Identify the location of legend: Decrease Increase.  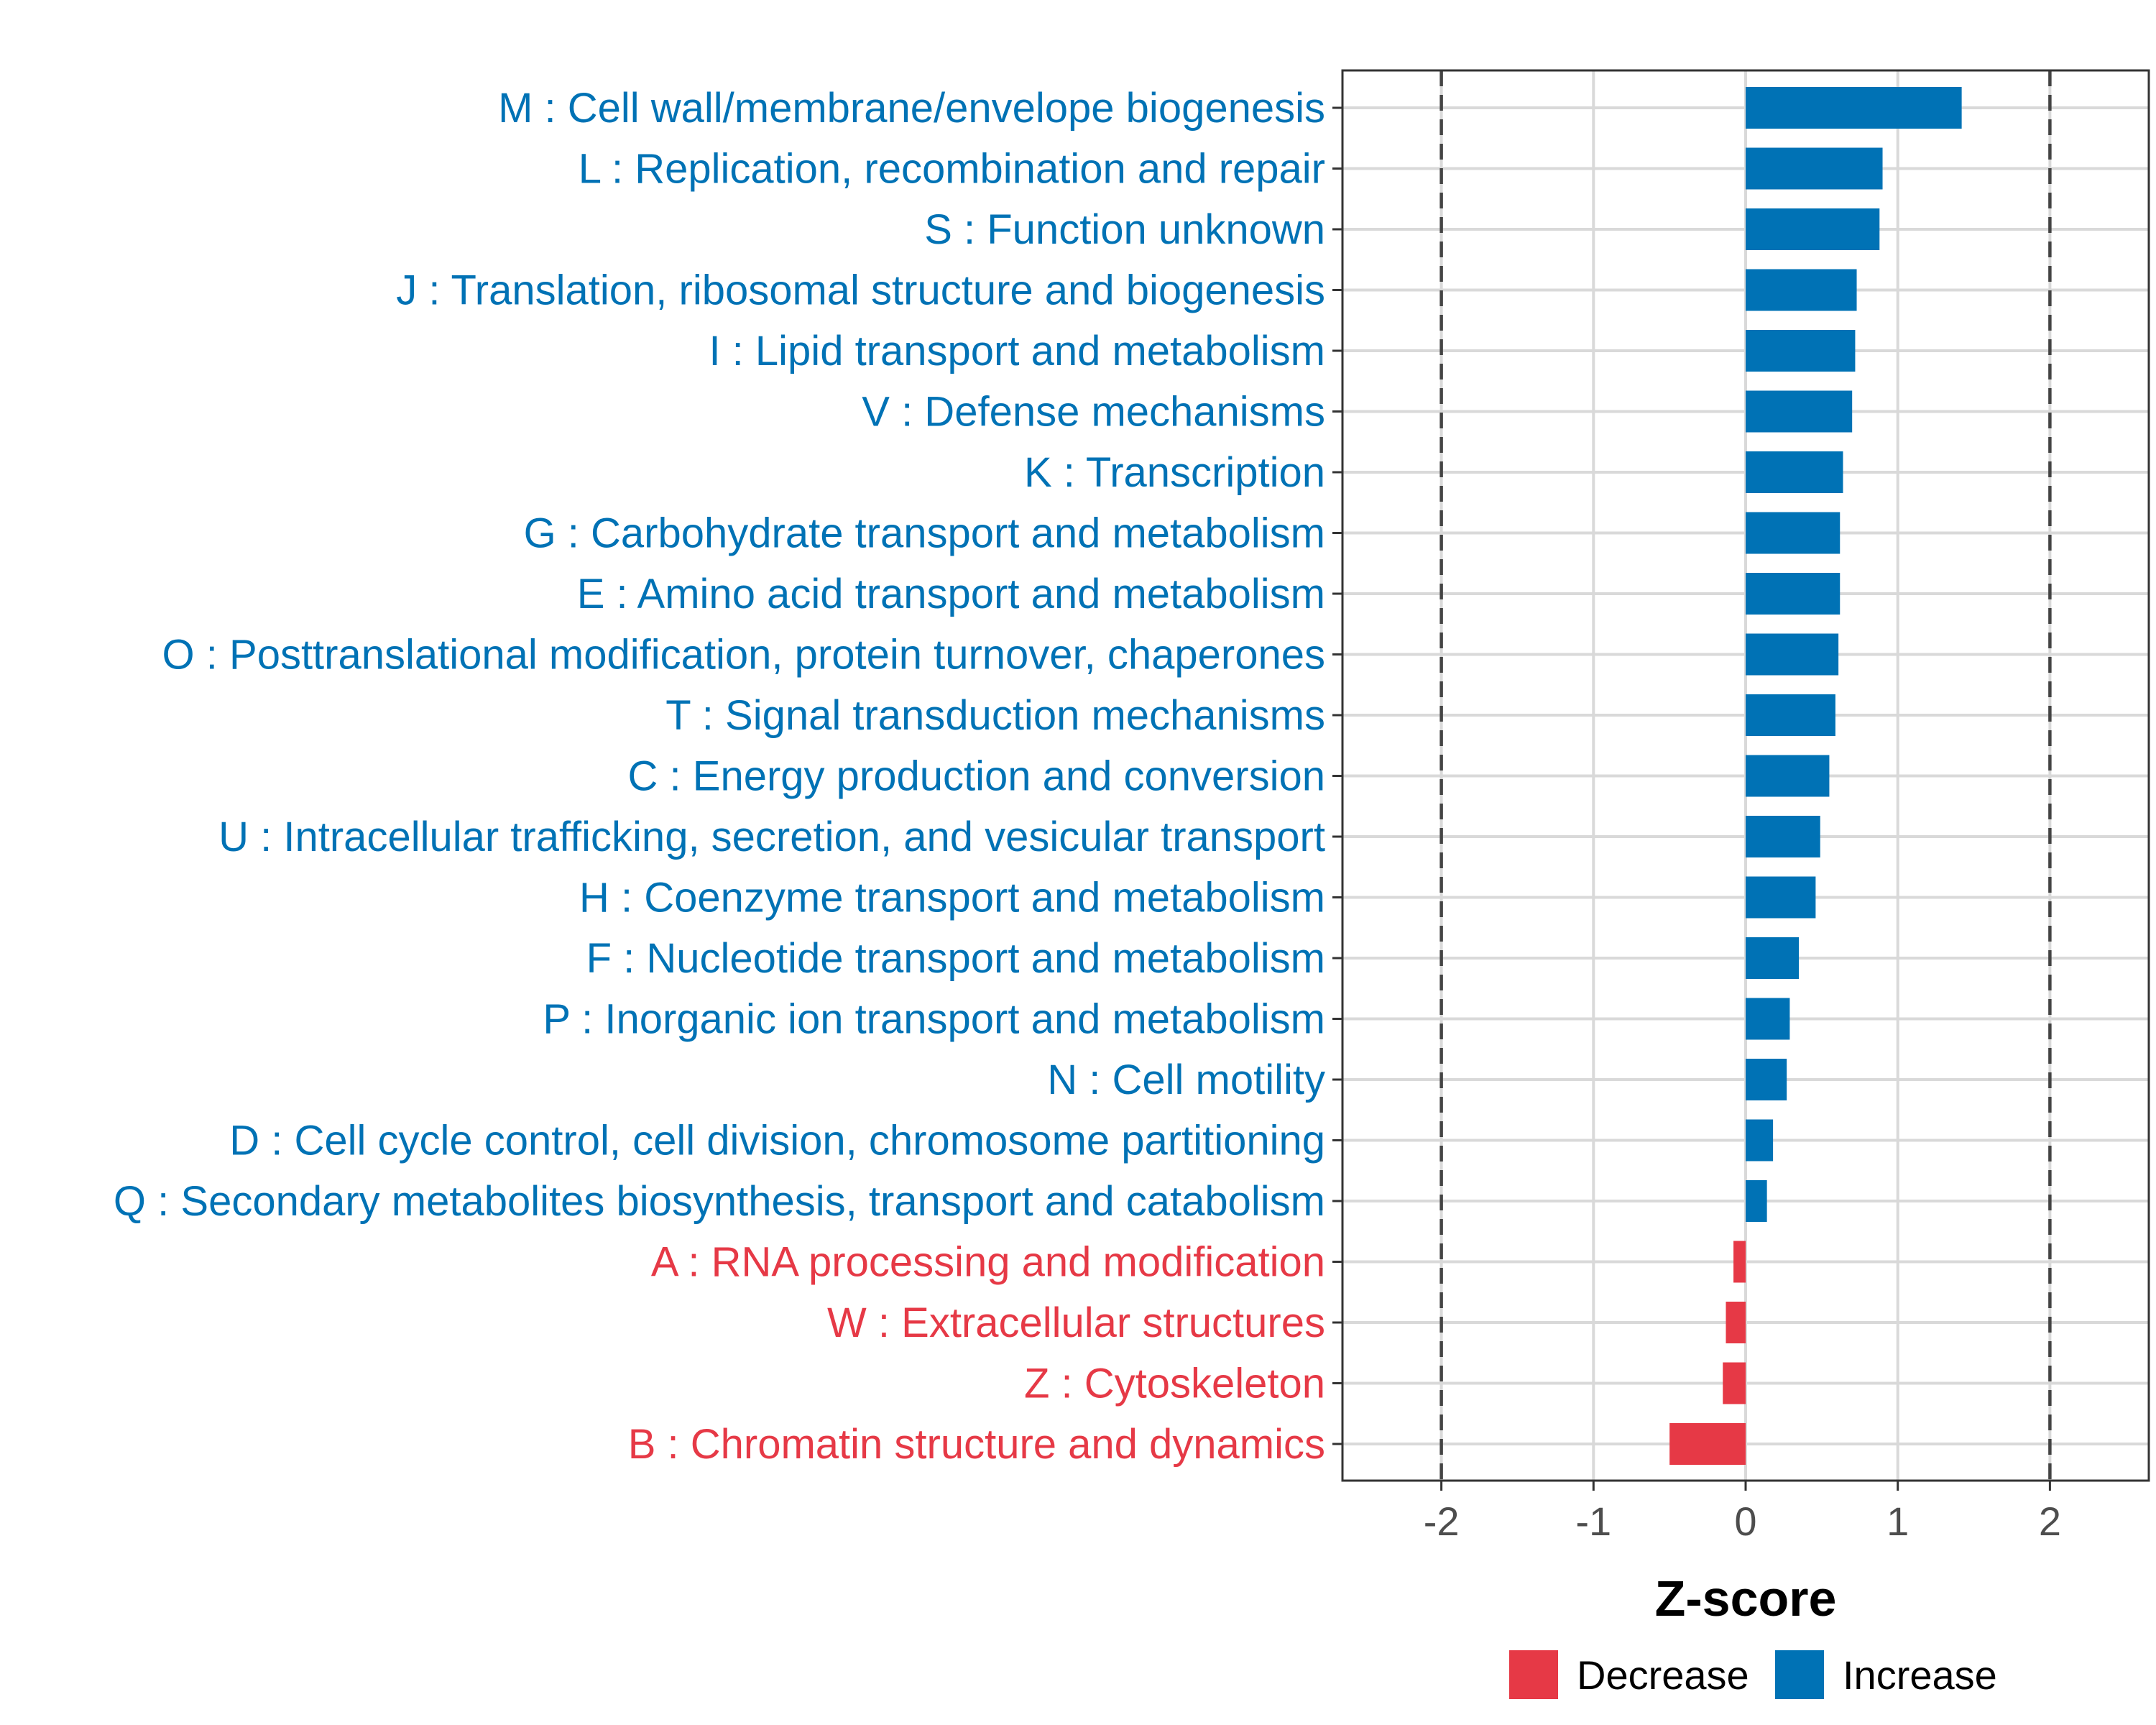
(1753, 1674).